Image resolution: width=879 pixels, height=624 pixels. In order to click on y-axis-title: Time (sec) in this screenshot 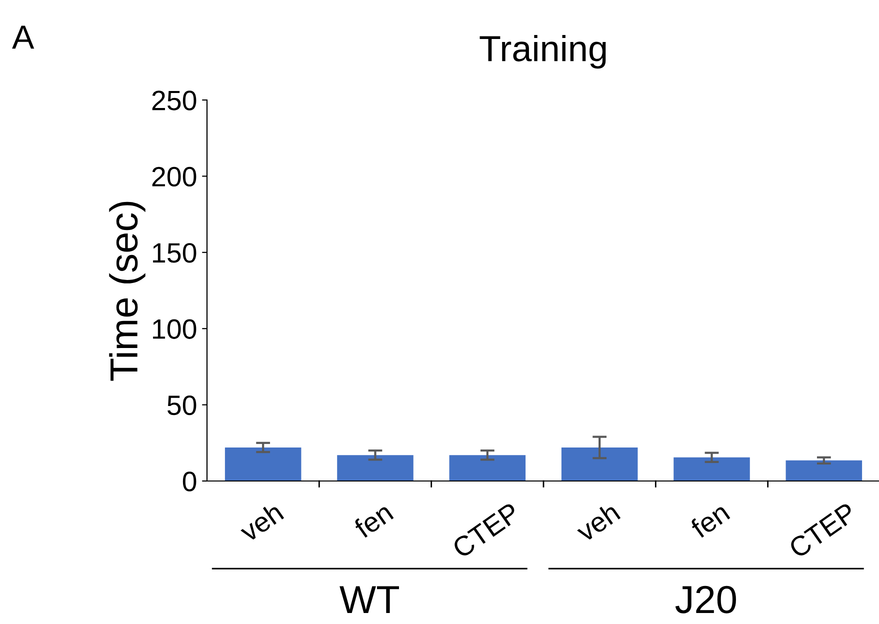, I will do `click(127, 291)`.